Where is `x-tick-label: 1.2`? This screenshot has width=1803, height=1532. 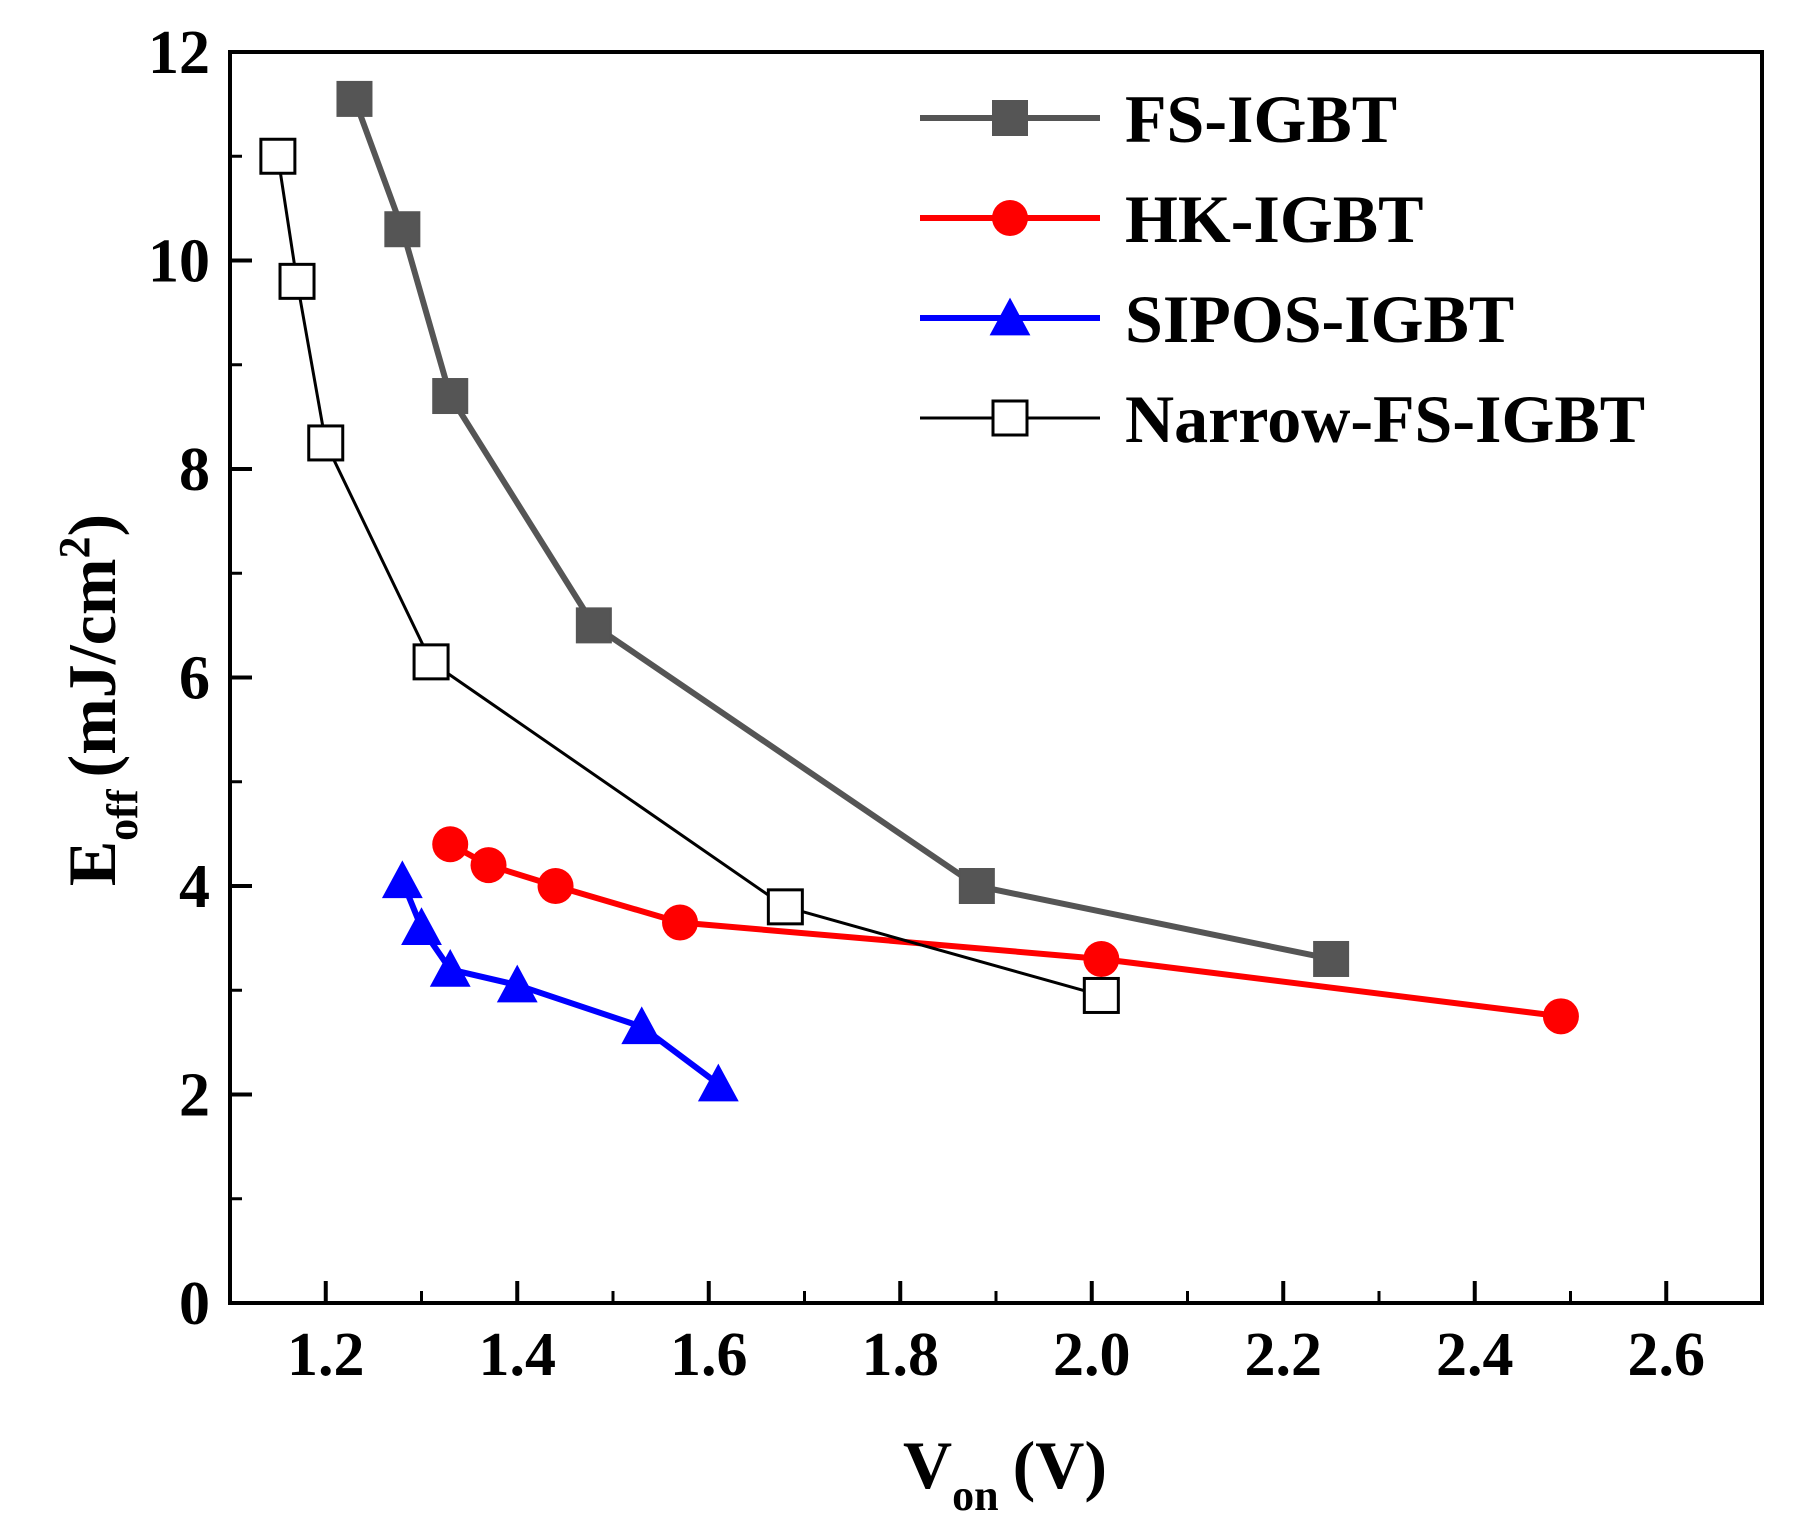
x-tick-label: 1.2 is located at coordinates (326, 1355).